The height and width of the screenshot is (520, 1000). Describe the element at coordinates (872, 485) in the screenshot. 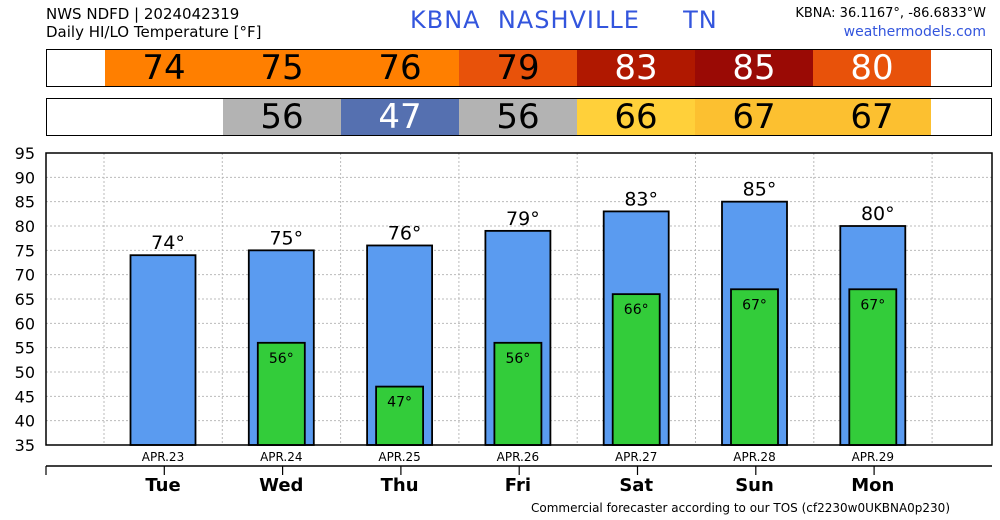

I see `day-label: Mon` at that location.